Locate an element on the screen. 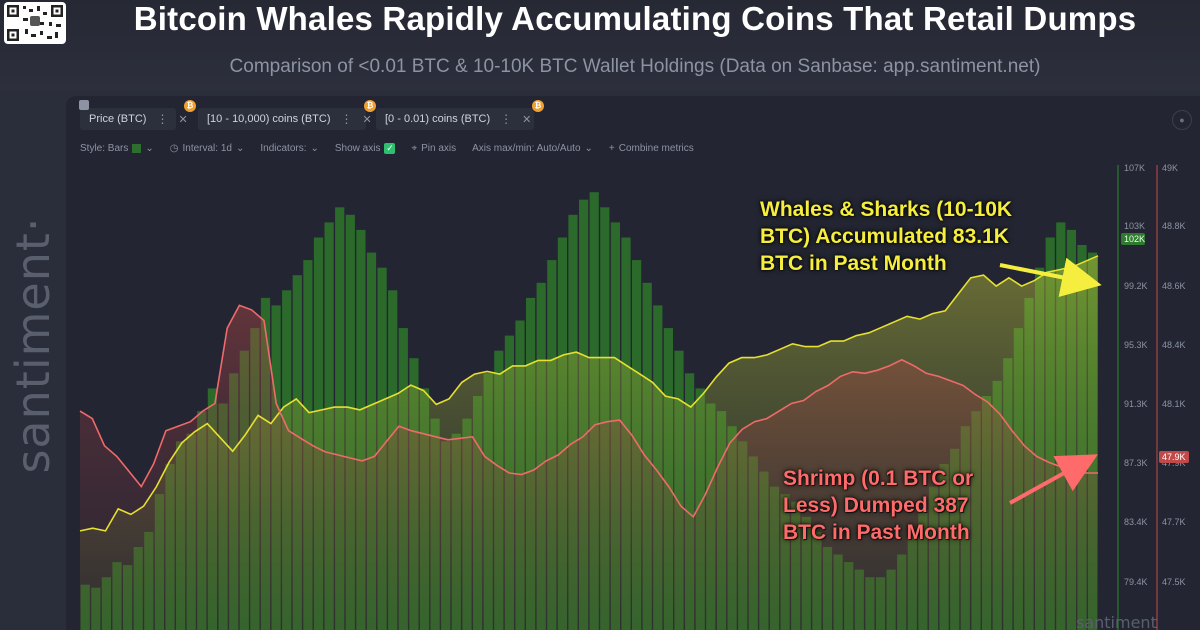  pin-axis-toggle: ⌖ Pin axis is located at coordinates (433, 148).